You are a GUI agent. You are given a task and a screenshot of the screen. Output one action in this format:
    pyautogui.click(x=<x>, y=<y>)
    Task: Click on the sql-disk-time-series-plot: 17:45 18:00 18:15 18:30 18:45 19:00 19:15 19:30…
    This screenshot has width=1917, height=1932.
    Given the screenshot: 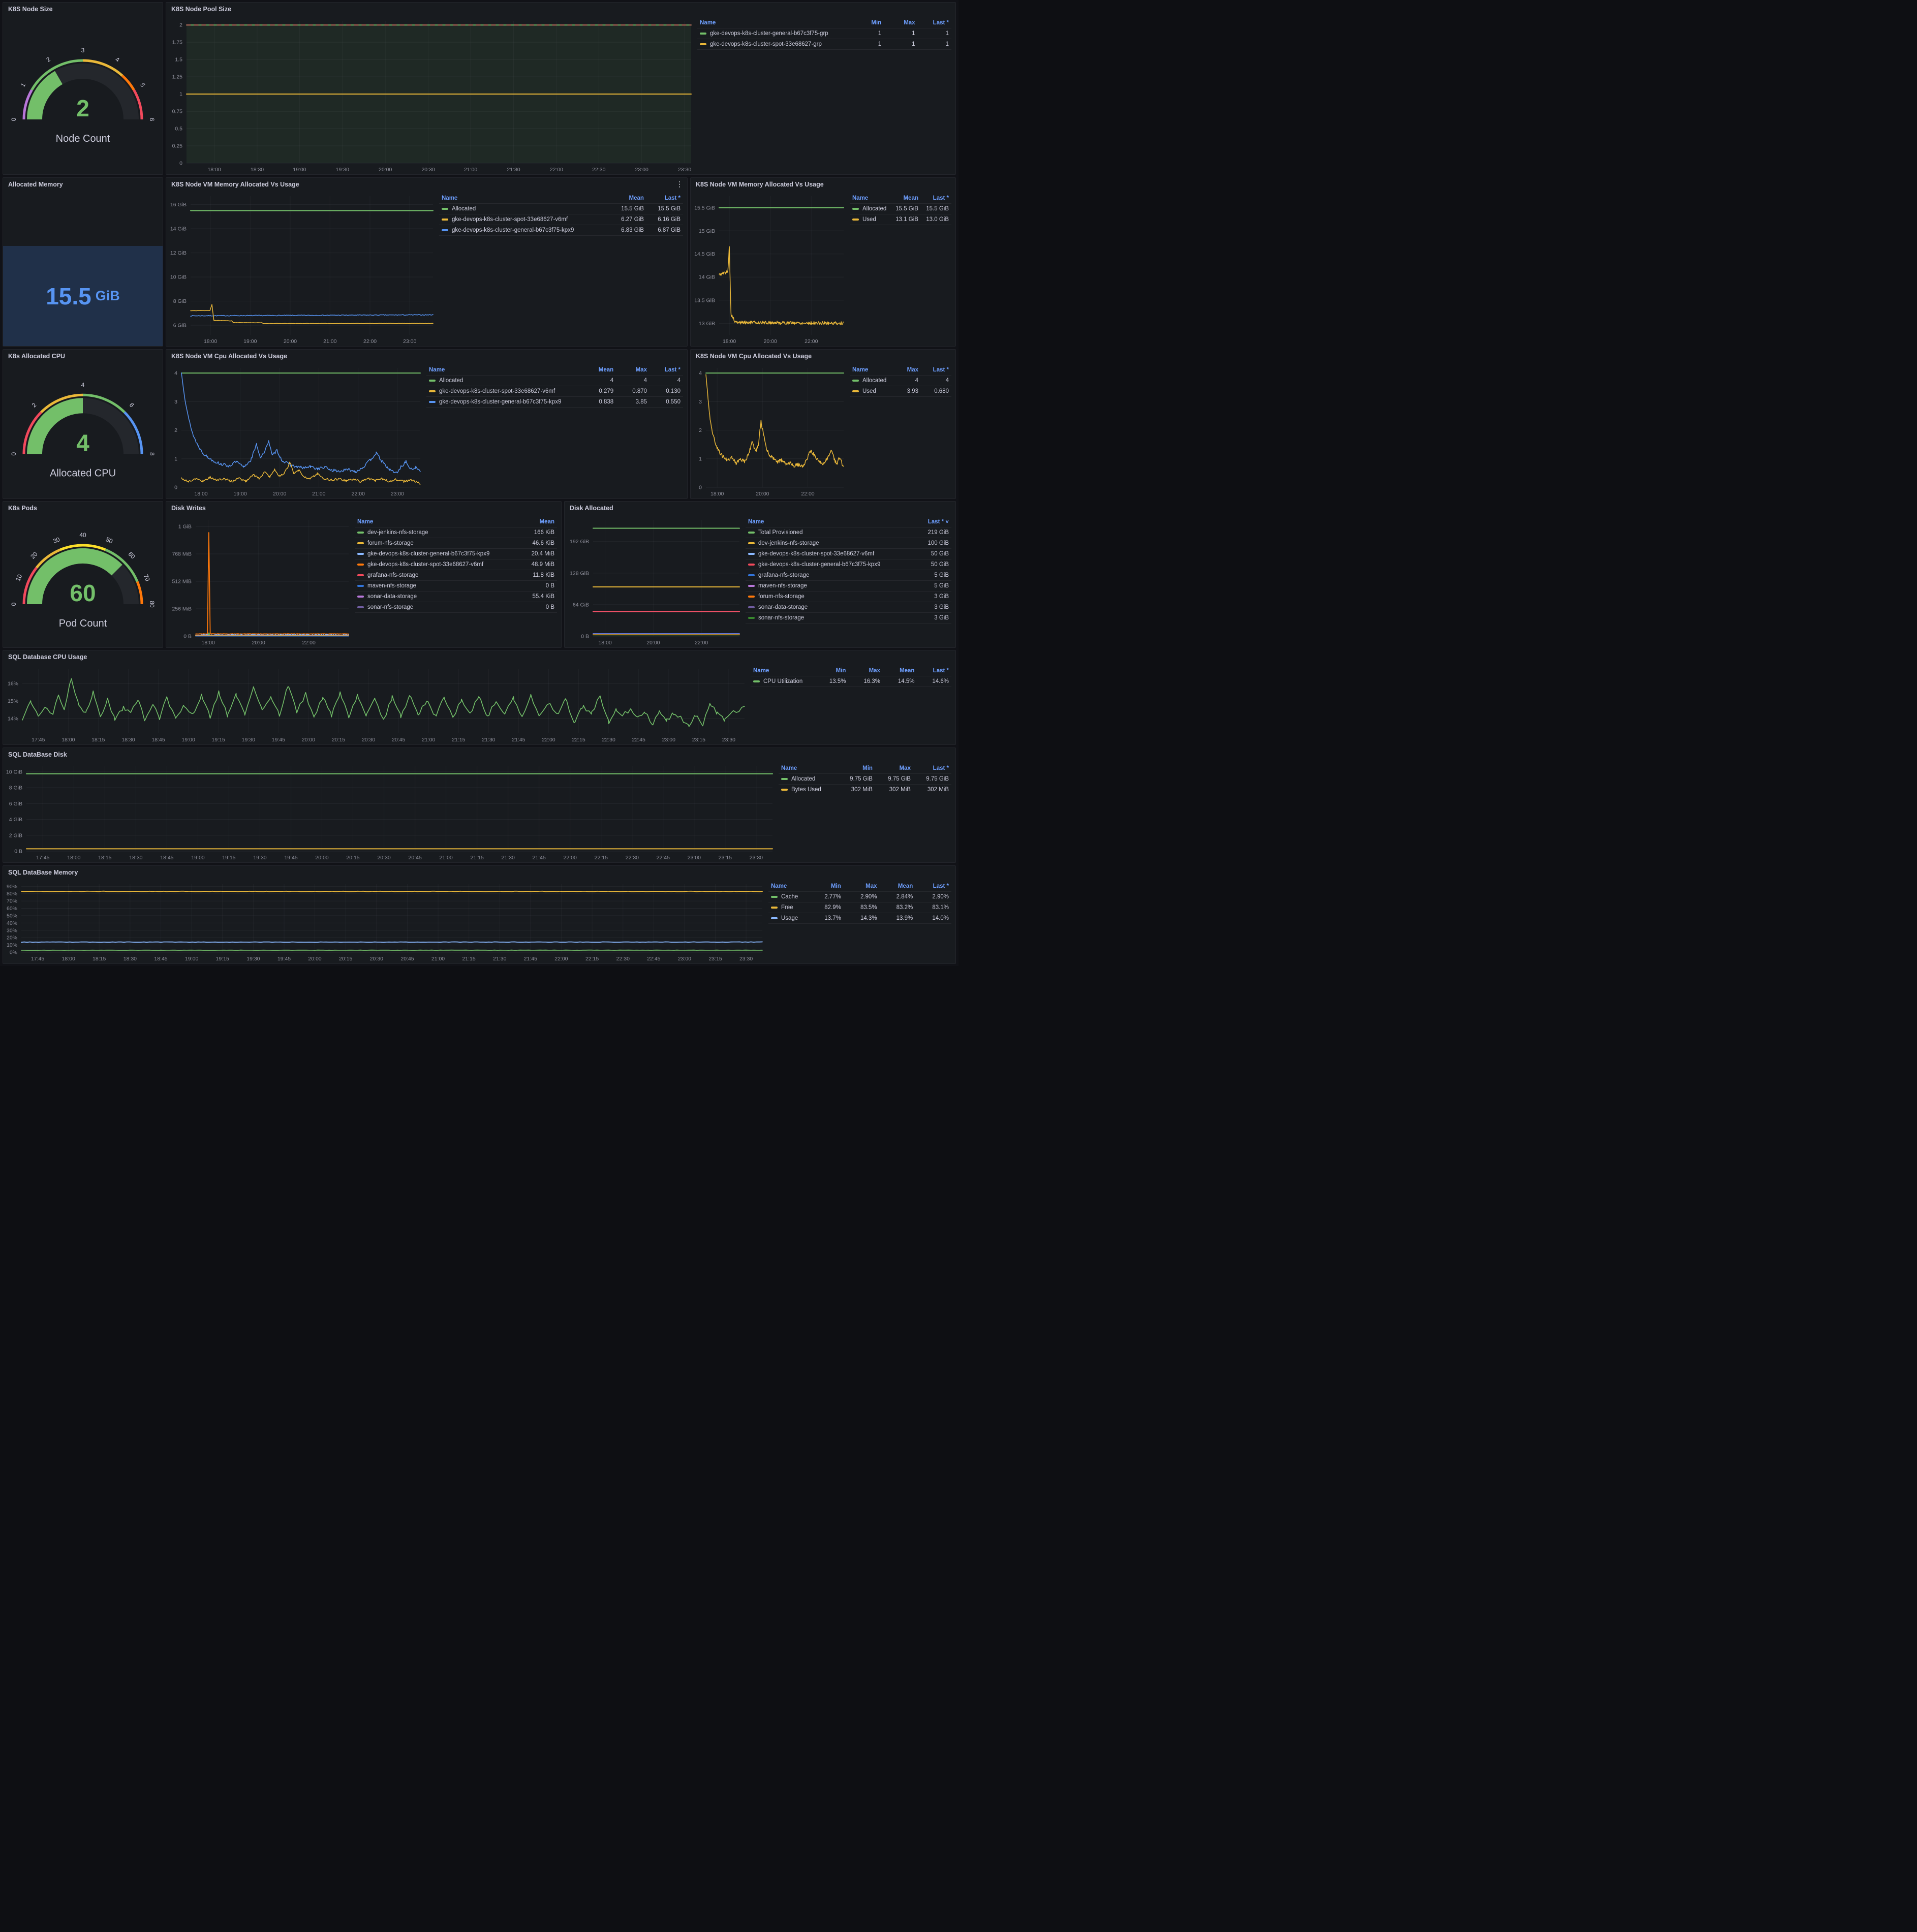 What is the action you would take?
    pyautogui.click(x=390, y=812)
    